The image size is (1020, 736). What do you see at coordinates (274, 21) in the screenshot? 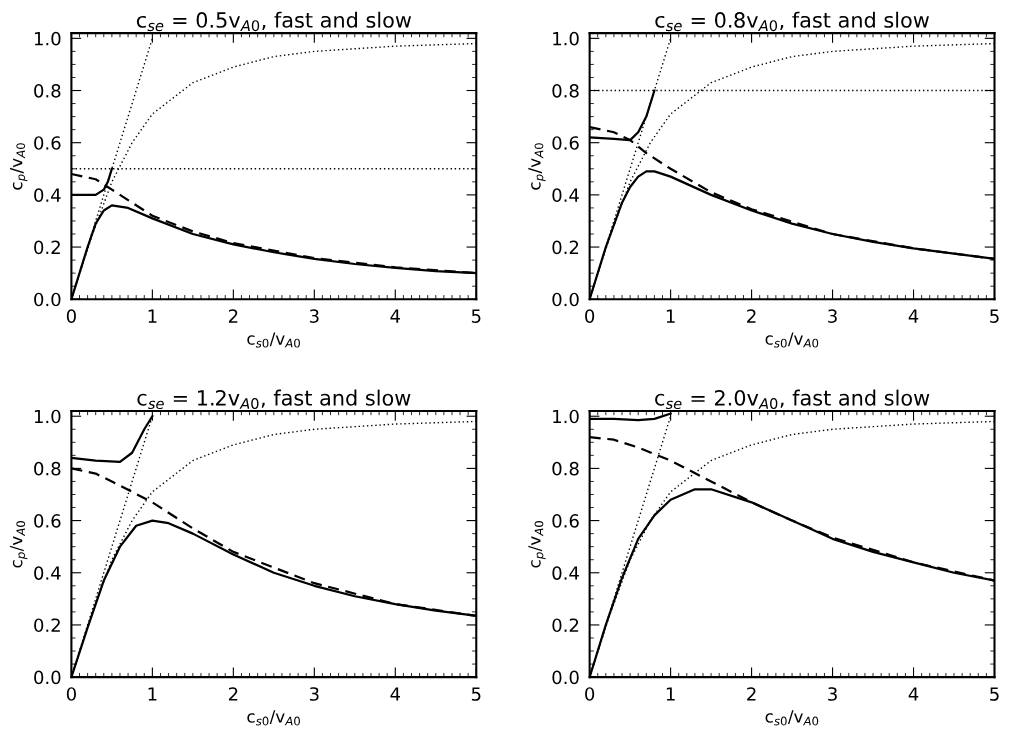
I see `chart-title: c$_{se}$ = 0.5v$_{A0}$, fast and slow` at bounding box center [274, 21].